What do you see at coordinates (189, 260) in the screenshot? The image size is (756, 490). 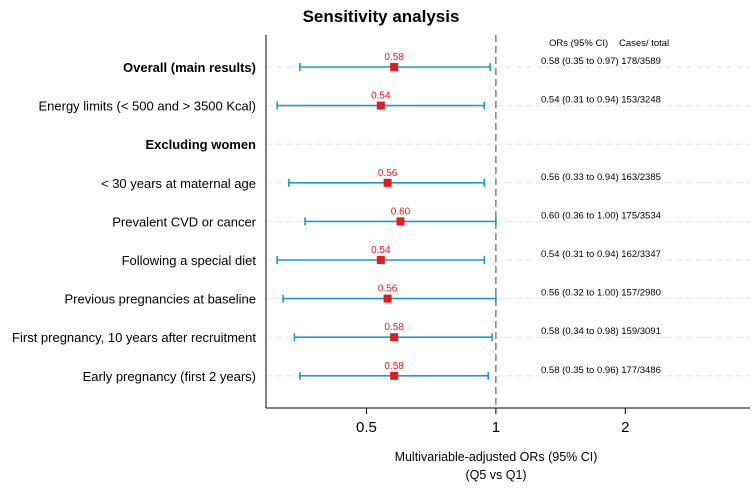 I see `row-label: Following a special diet` at bounding box center [189, 260].